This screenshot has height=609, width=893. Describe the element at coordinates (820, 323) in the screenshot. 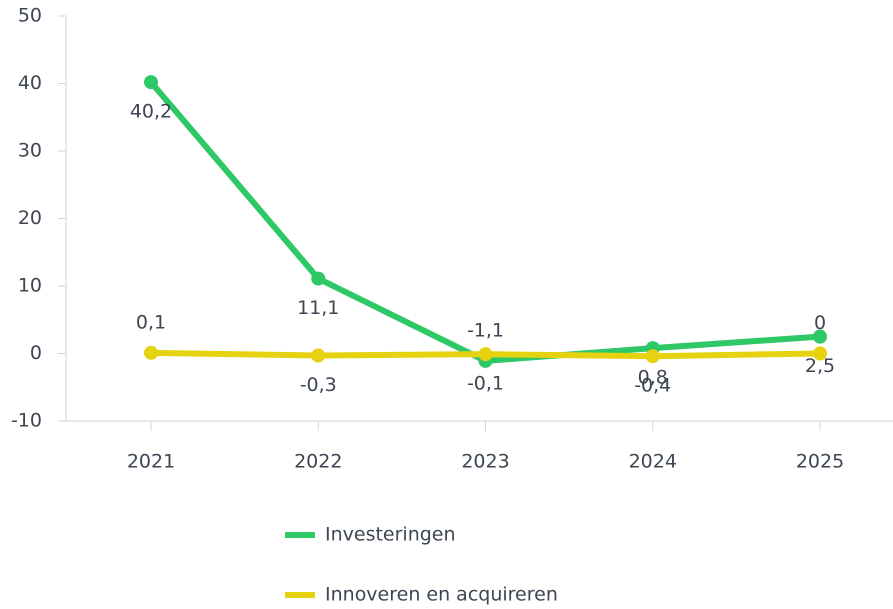

I see `data-label: 0` at that location.